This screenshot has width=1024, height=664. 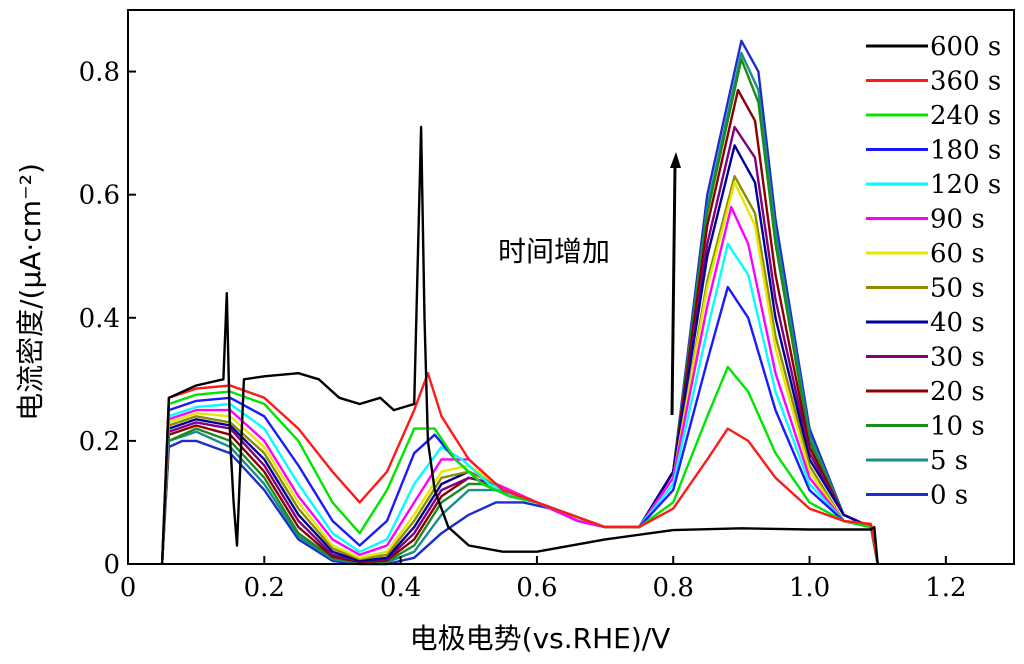 What do you see at coordinates (540, 638) in the screenshot?
I see `x-axis-title: 电极电势(vs.RHE)/V` at bounding box center [540, 638].